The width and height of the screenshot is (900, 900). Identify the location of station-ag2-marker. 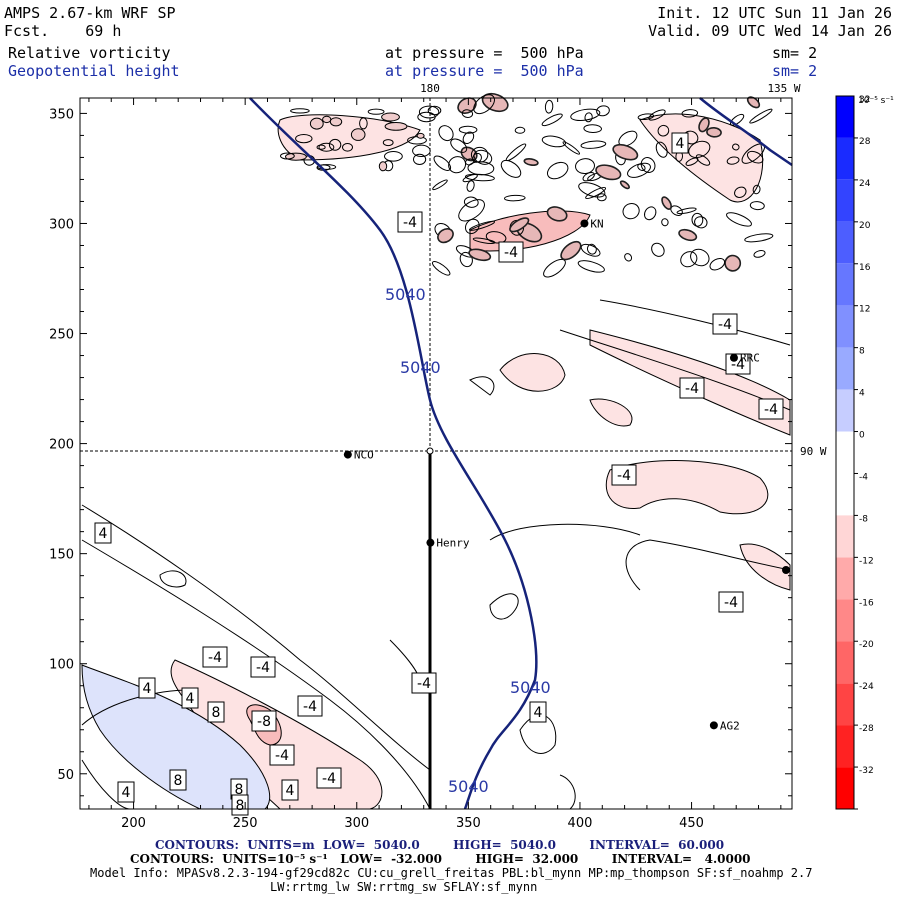
(713, 725).